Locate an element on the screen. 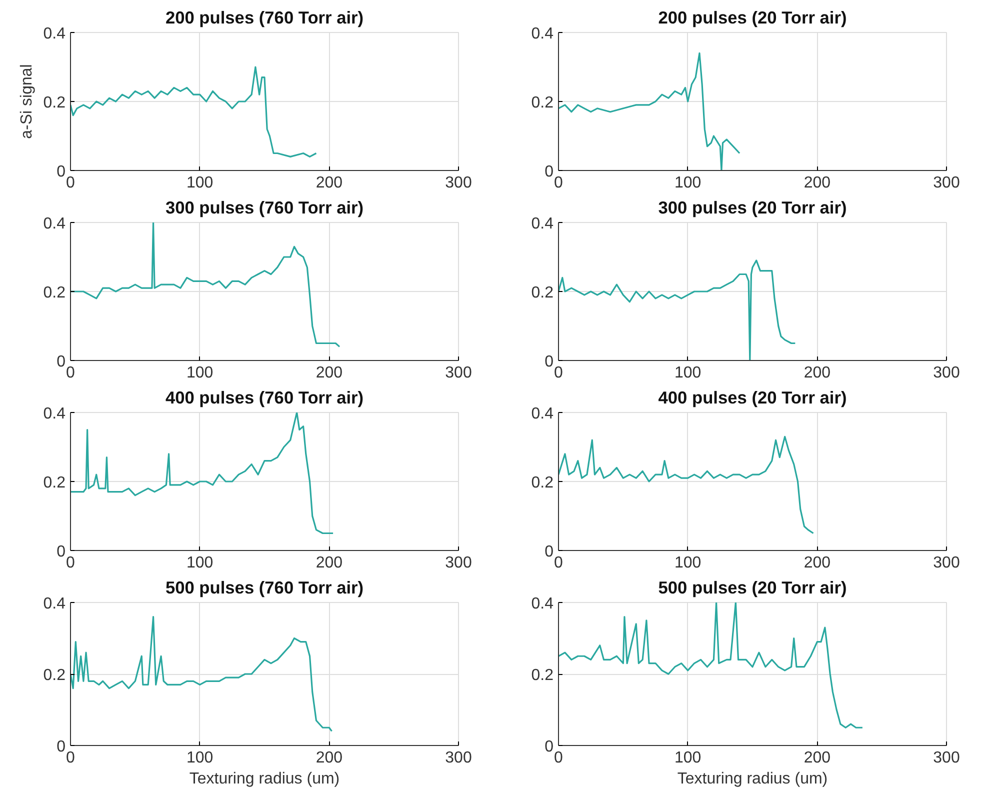 This screenshot has height=789, width=988. chart-title: 500 pulses (20 Torr air) is located at coordinates (752, 588).